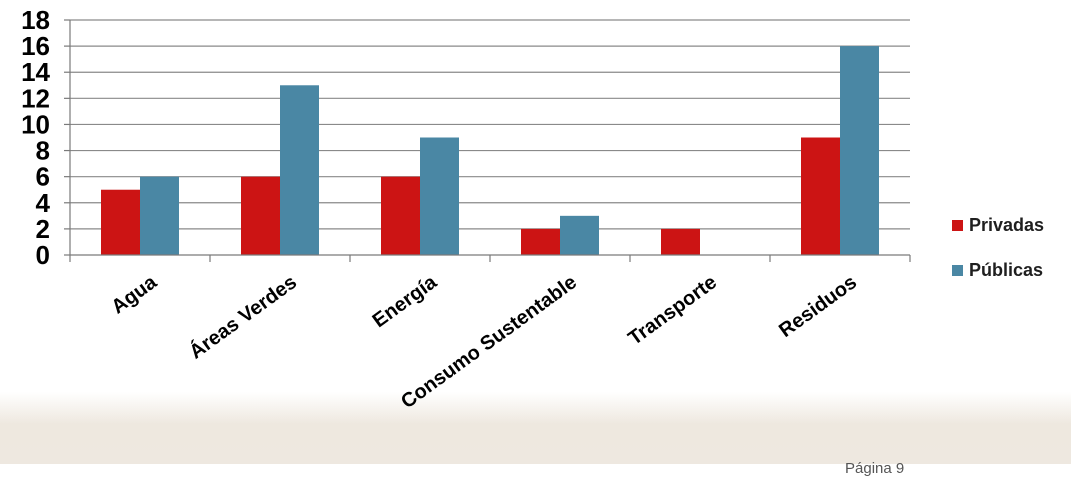  Describe the element at coordinates (875, 468) in the screenshot. I see `page-number: Página 9` at that location.